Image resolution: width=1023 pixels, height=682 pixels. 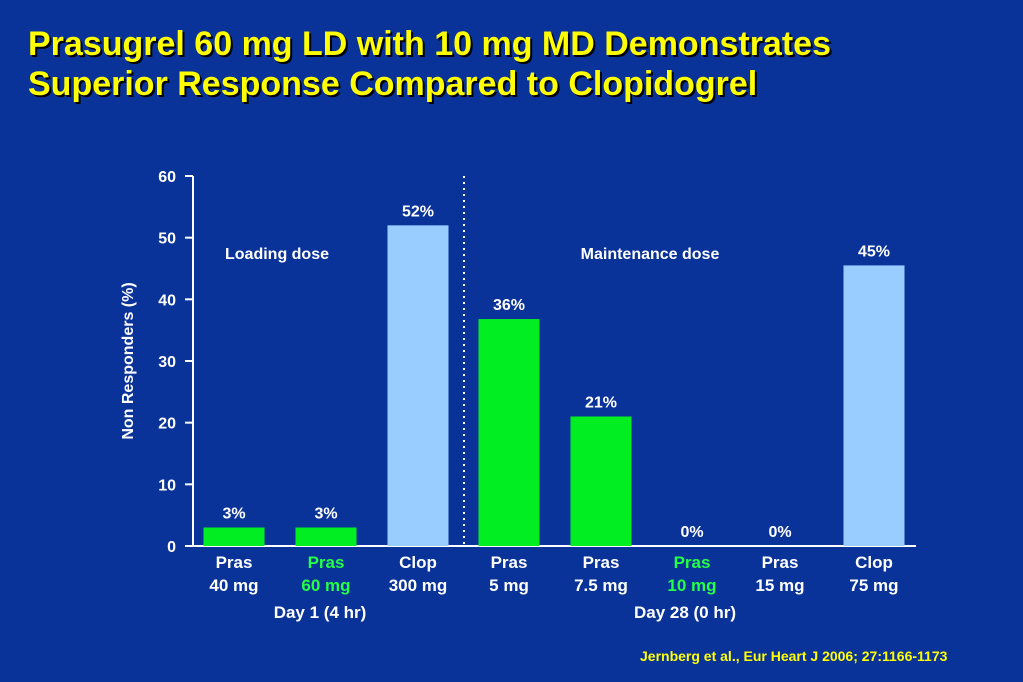 I want to click on period-label-day28: Day 28 (0 hr), so click(x=685, y=612).